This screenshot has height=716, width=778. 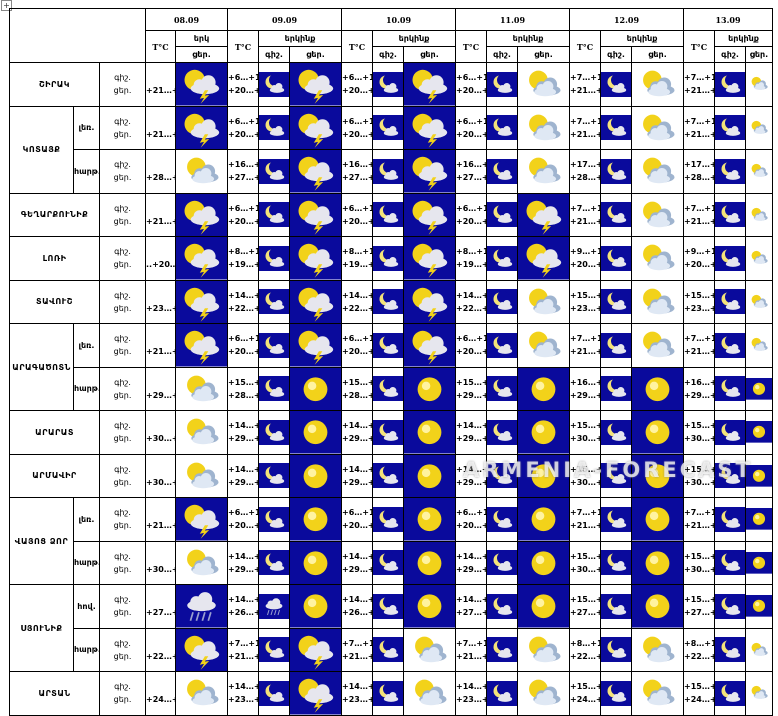 I want to click on day-temp: +27…+29, so click(x=243, y=178).